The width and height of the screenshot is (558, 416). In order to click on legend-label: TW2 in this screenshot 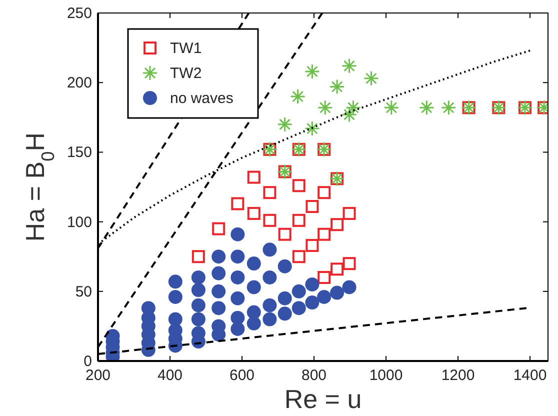, I will do `click(186, 73)`.